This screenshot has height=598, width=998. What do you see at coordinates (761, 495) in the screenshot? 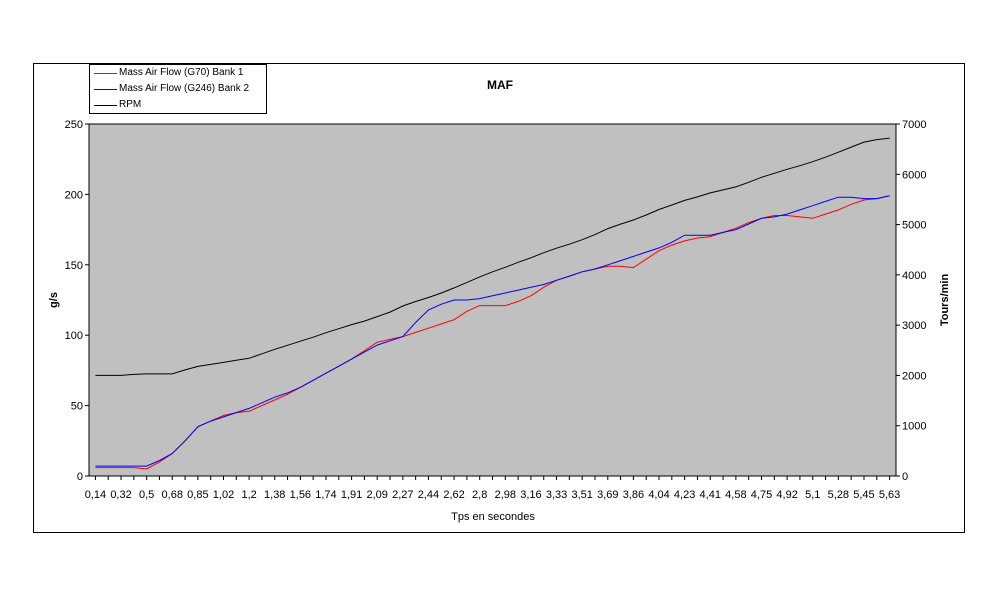
I see `x-tick-label: 4,75` at bounding box center [761, 495].